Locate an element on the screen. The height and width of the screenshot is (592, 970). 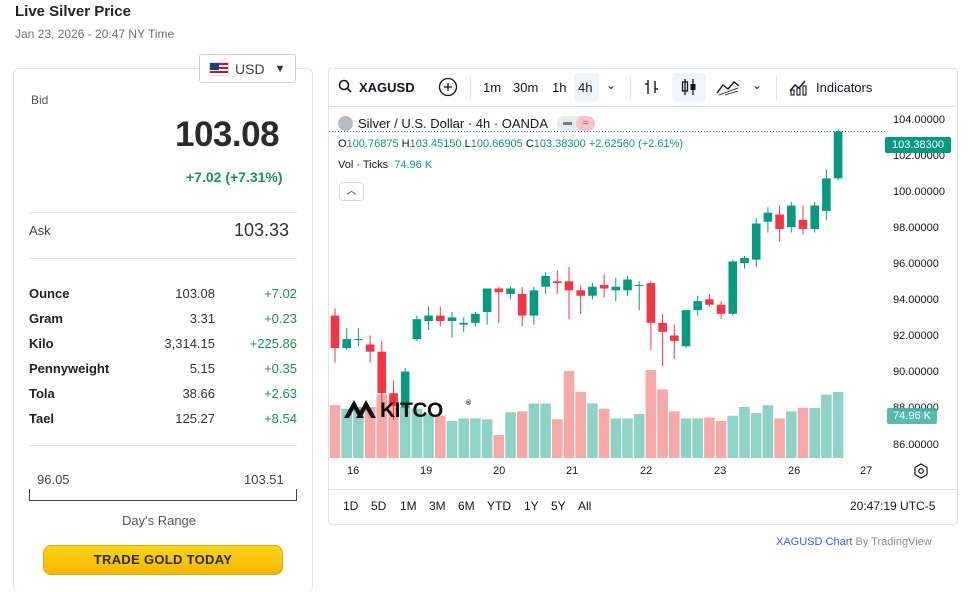
collapse-legend-icon: ︿ is located at coordinates (351, 191).